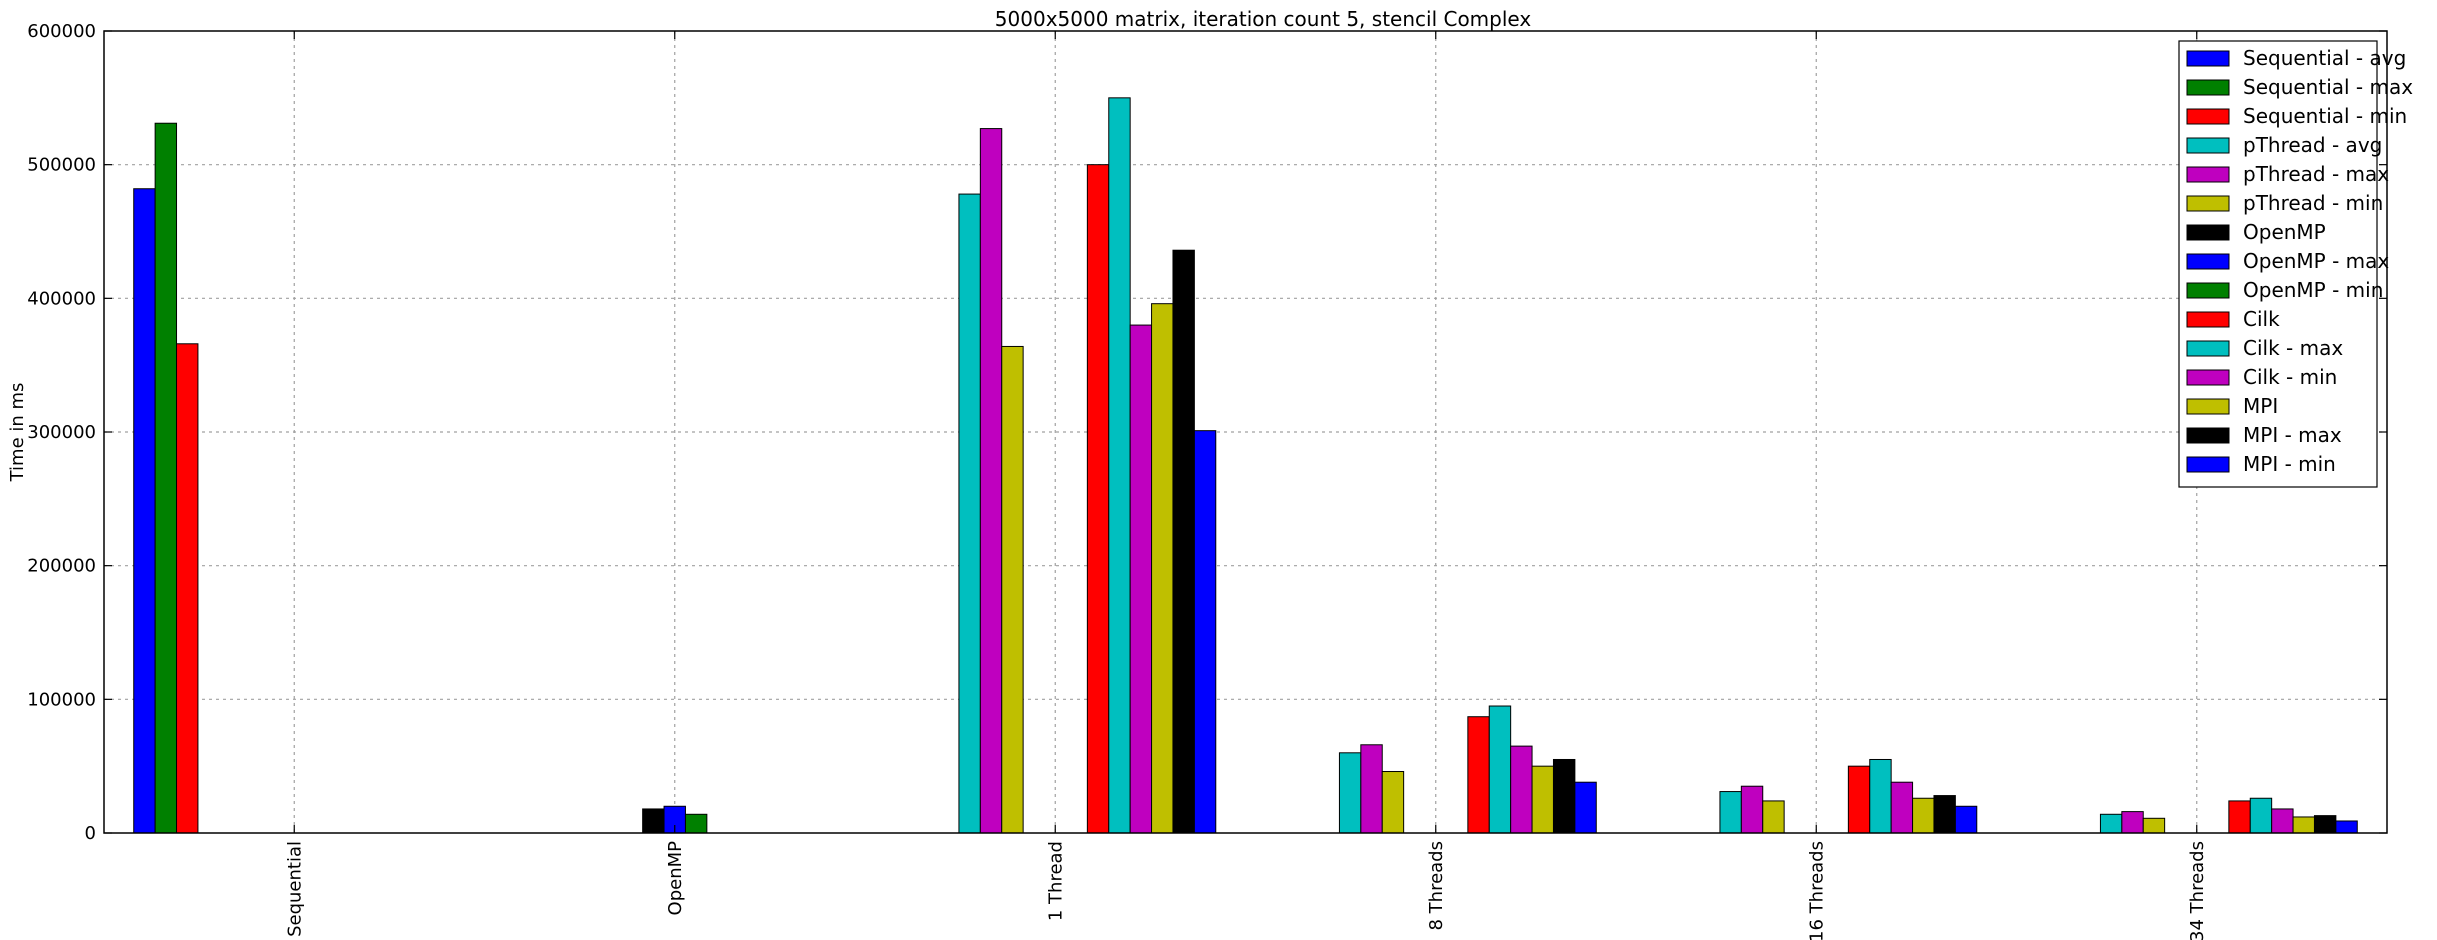  What do you see at coordinates (1816, 890) in the screenshot?
I see `x-tick-label: 16 Threads` at bounding box center [1816, 890].